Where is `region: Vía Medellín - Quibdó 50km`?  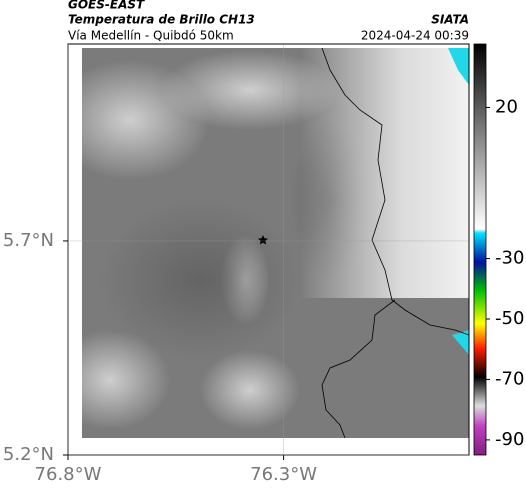 region: Vía Medellín - Quibdó 50km is located at coordinates (151, 36).